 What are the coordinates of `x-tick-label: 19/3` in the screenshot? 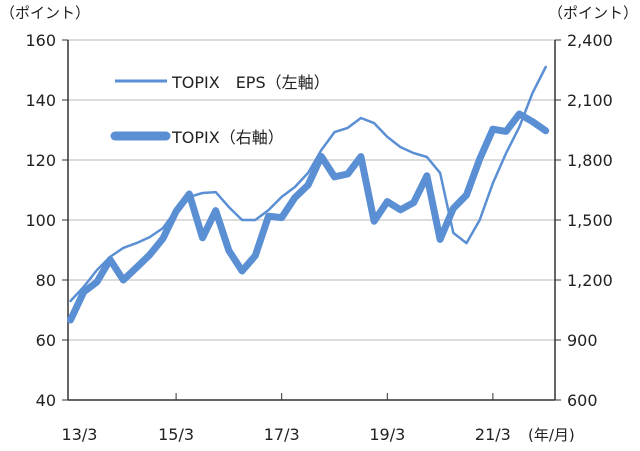 It's located at (387, 434).